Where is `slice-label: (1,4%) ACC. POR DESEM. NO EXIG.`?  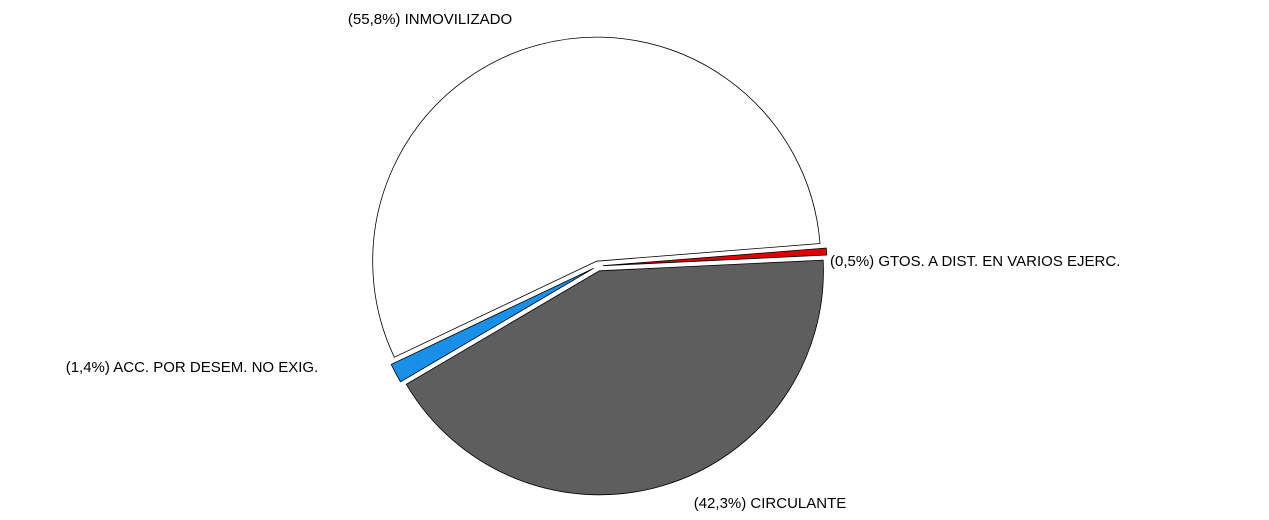 slice-label: (1,4%) ACC. POR DESEM. NO EXIG. is located at coordinates (192, 367).